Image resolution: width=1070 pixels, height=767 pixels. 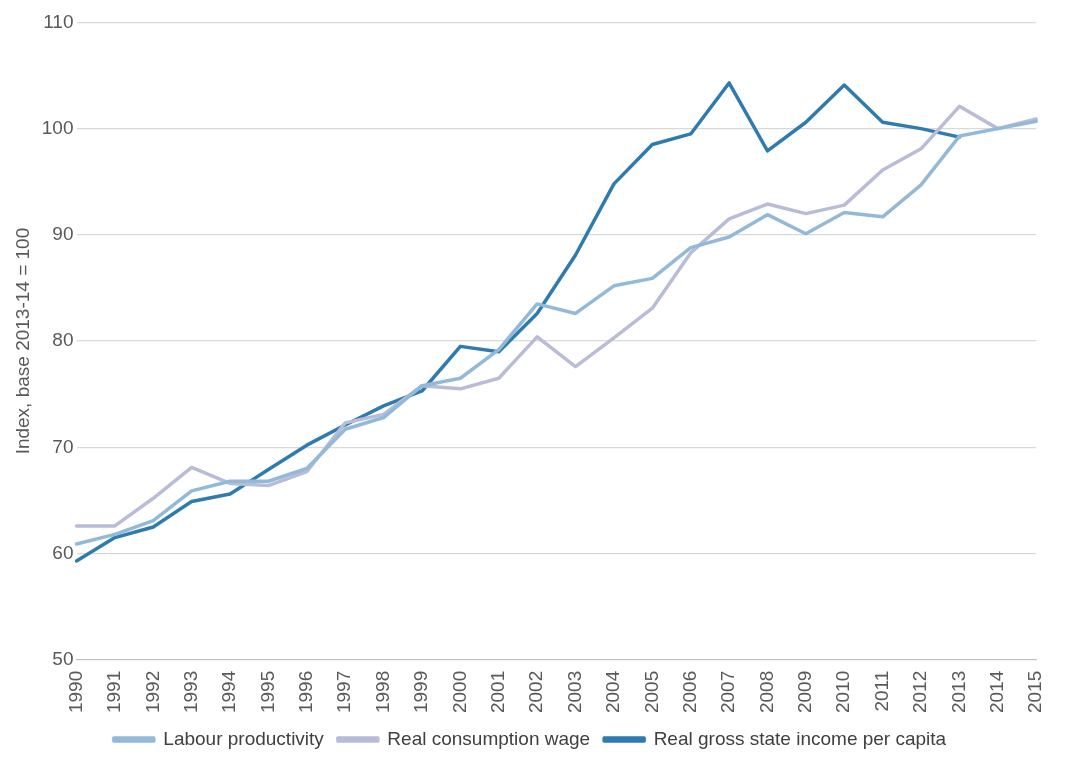 I want to click on x-tick-label: 1995, so click(x=267, y=692).